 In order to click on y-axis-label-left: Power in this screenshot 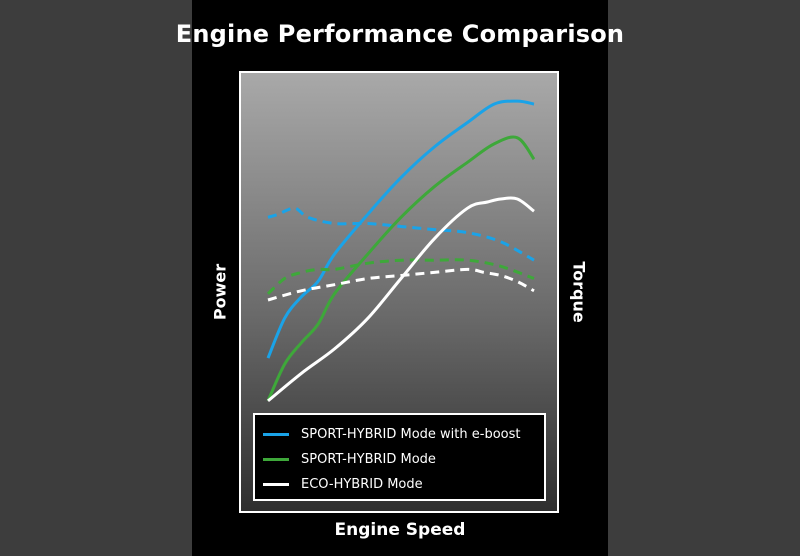, I will do `click(220, 292)`.